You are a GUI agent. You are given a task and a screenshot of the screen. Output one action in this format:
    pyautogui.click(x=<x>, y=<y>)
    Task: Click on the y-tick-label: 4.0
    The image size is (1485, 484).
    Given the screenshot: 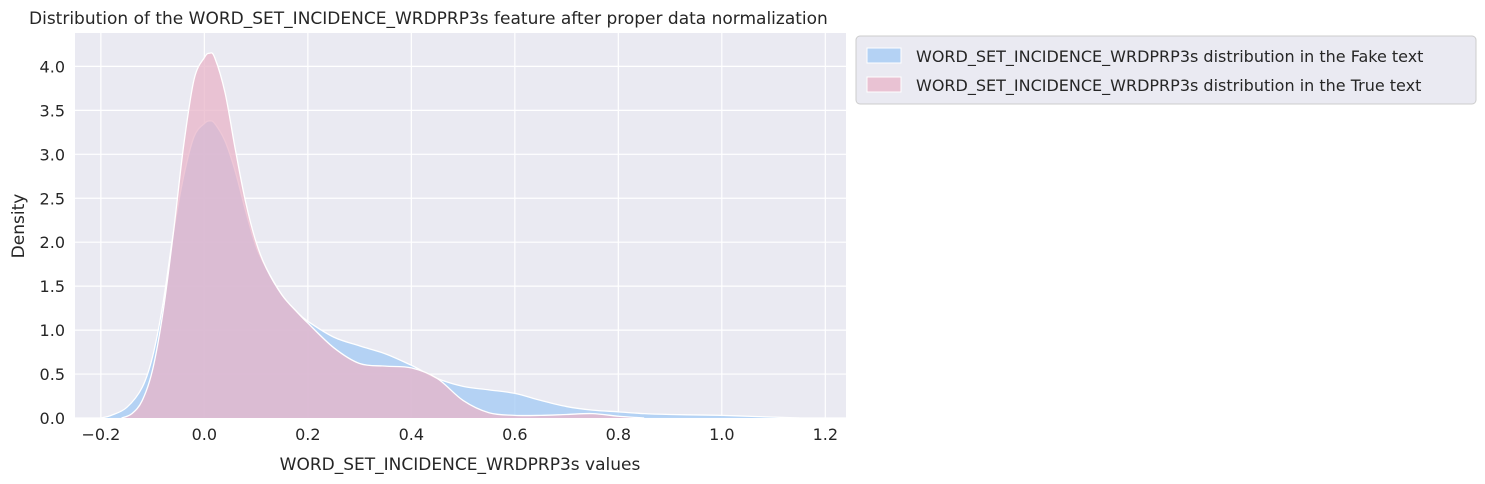 What is the action you would take?
    pyautogui.click(x=52, y=66)
    